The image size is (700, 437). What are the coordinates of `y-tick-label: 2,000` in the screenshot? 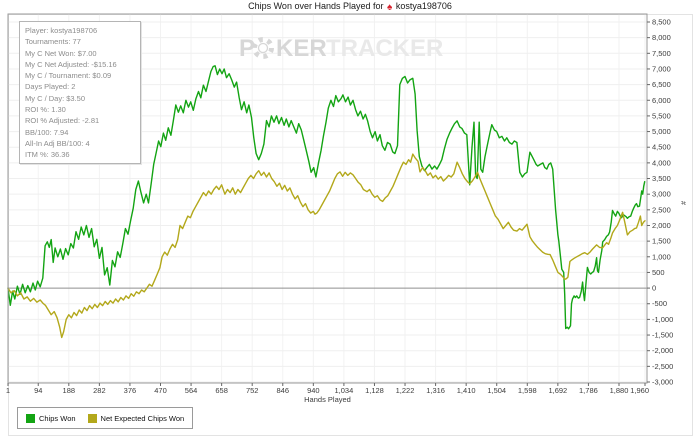 It's located at (661, 225).